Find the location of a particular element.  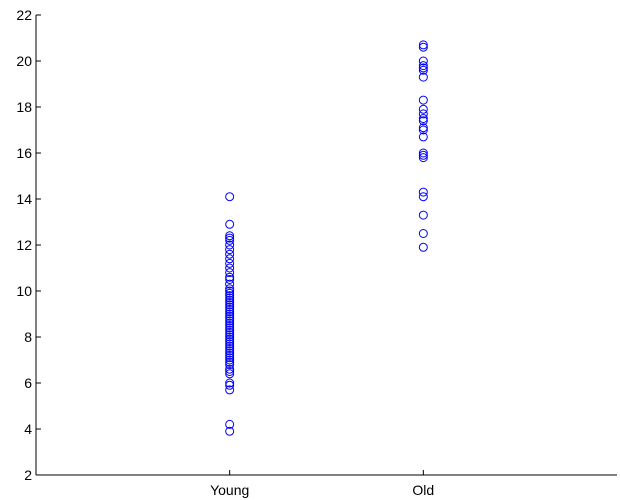

y-tick-label: 16 is located at coordinates (24, 153).